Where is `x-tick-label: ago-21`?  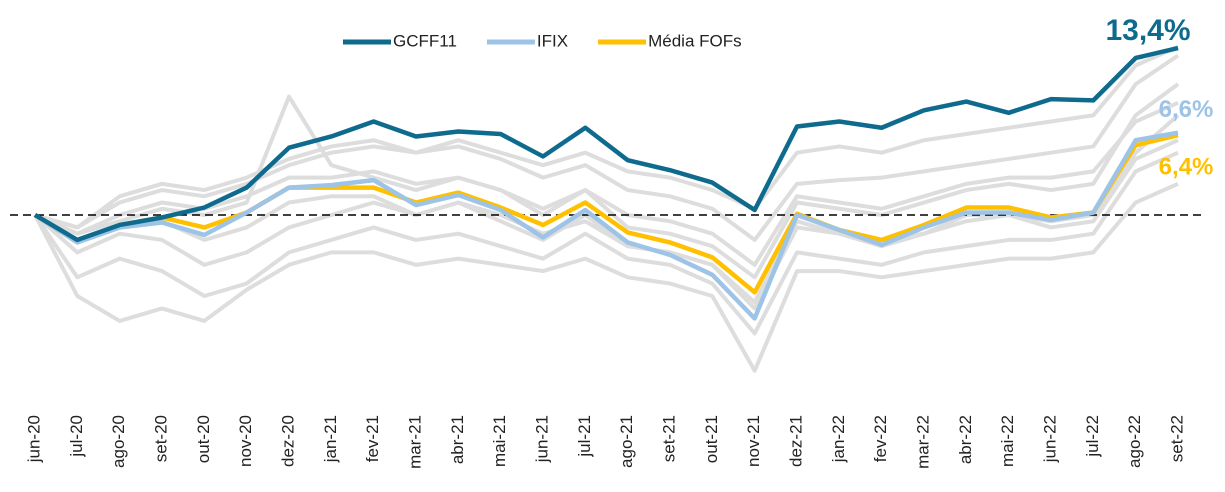 x-tick-label: ago-21 is located at coordinates (626, 441).